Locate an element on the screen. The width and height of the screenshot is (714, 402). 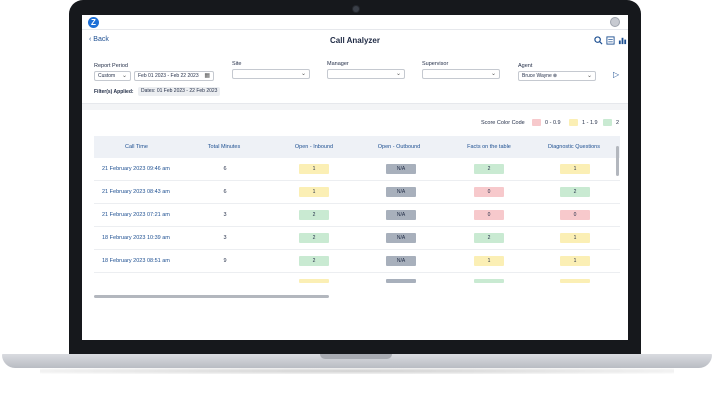
call-time-link: 21 February 2023 07:21 am is located at coordinates (136, 215).